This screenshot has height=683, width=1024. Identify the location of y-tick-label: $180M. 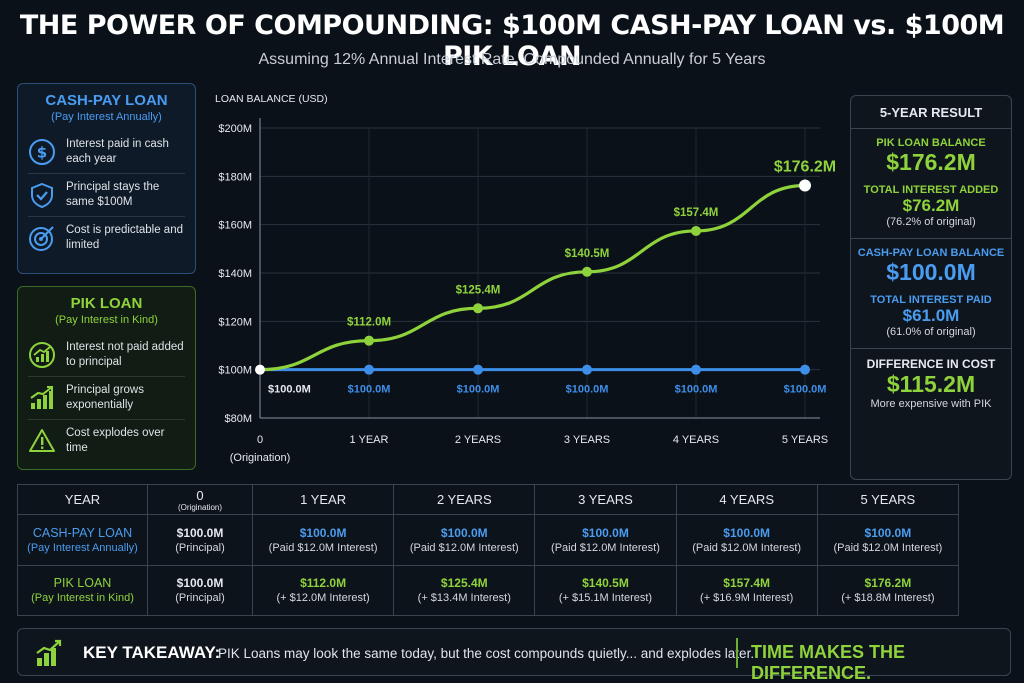
(235, 177).